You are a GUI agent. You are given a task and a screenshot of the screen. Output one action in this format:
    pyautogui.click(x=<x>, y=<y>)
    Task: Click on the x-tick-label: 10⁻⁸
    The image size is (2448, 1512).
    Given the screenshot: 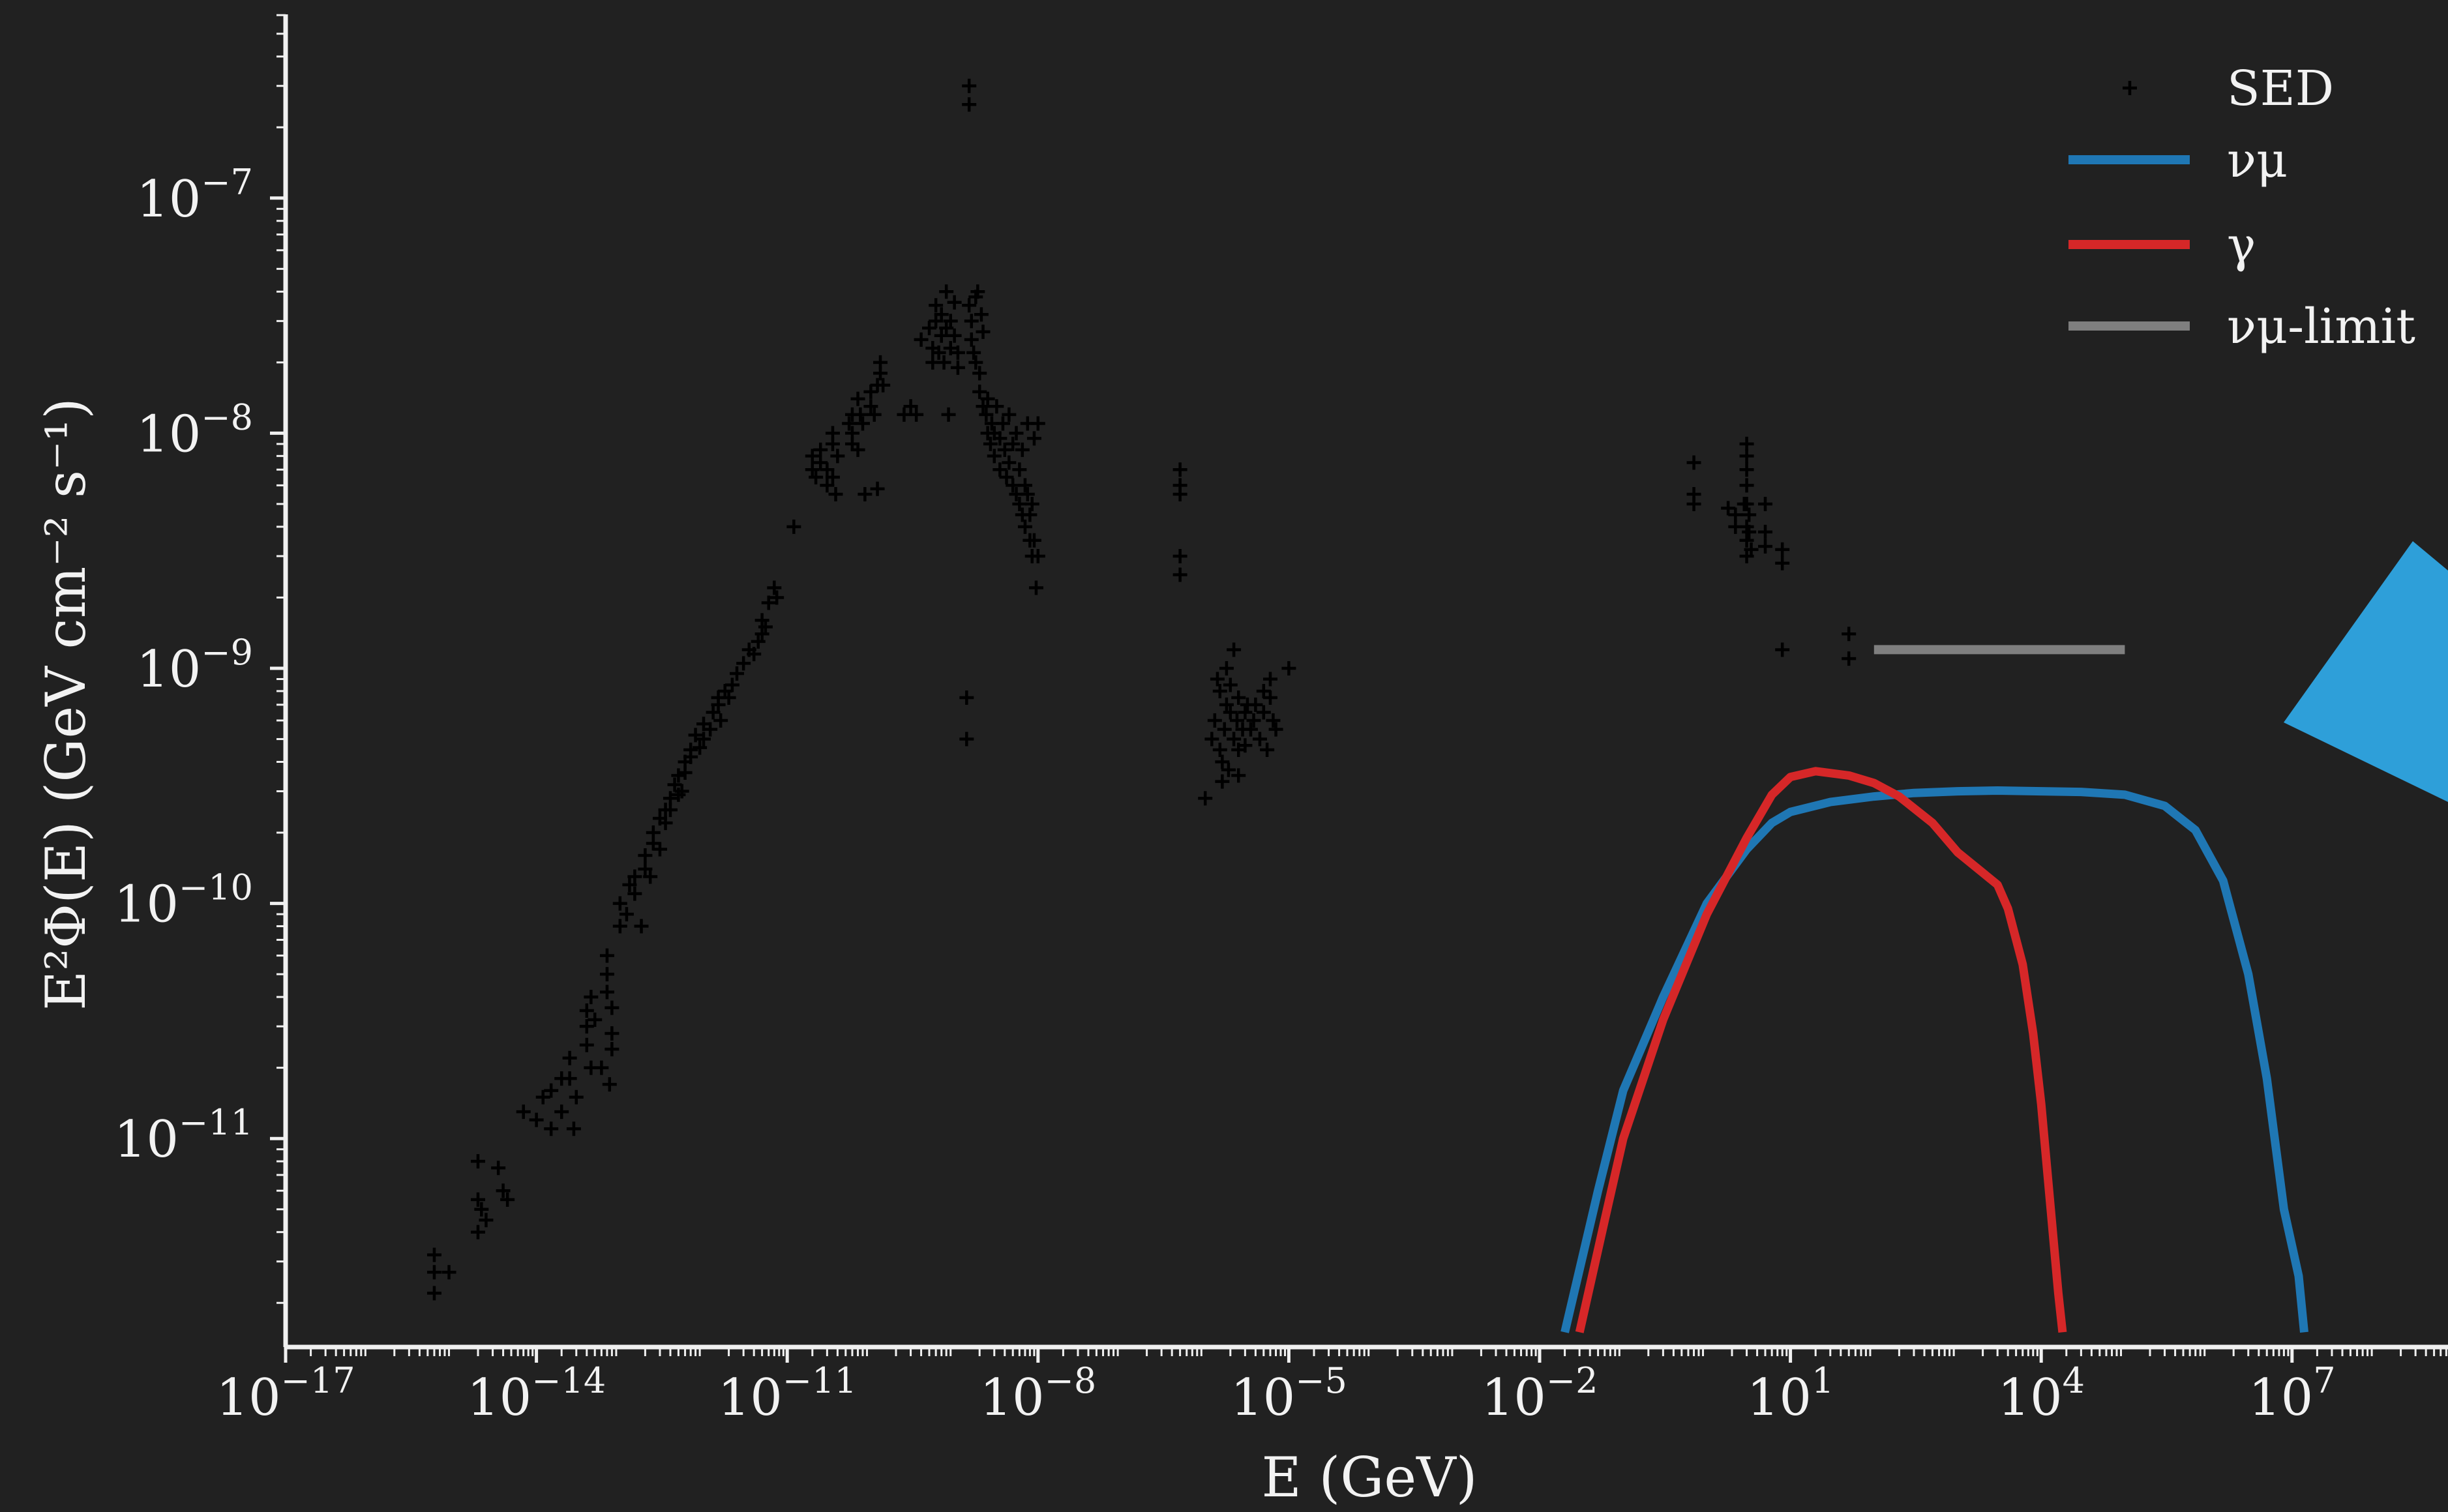 What is the action you would take?
    pyautogui.click(x=1038, y=1393)
    